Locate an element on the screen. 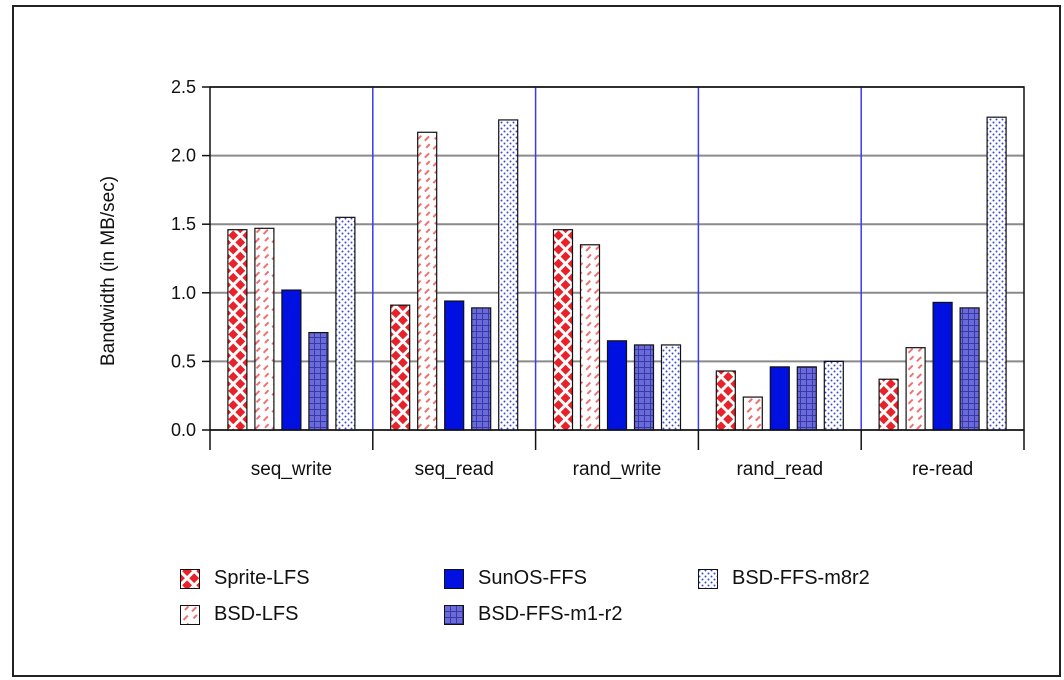 The image size is (1064, 680). legend-label: Sprite-LFS is located at coordinates (262, 578).